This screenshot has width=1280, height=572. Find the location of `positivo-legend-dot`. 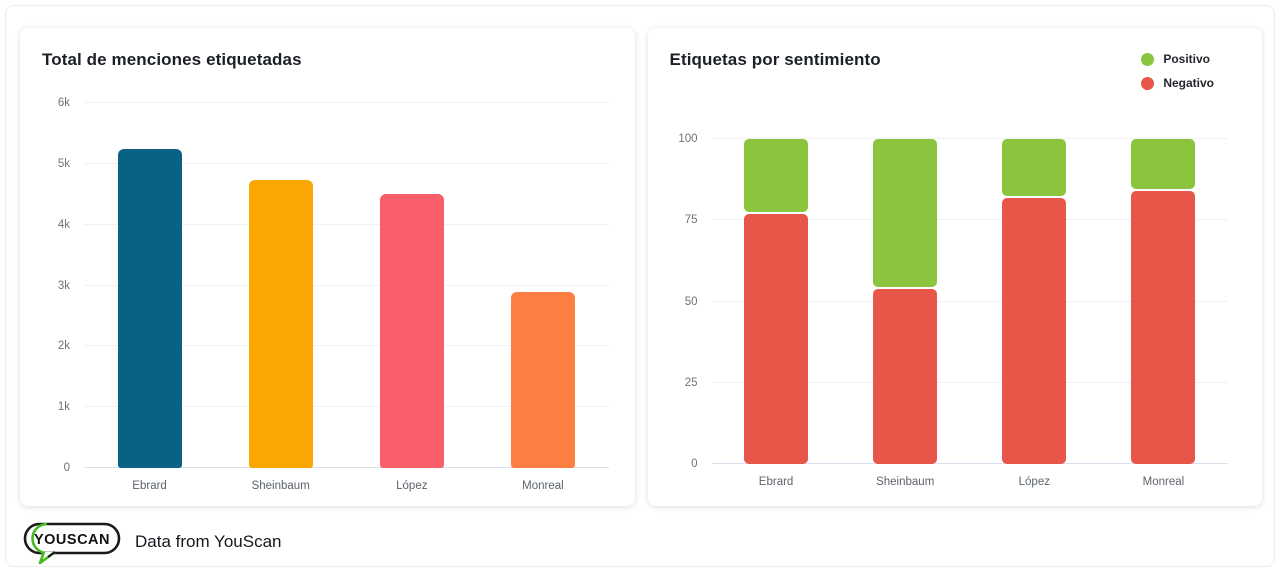

positivo-legend-dot is located at coordinates (1148, 59).